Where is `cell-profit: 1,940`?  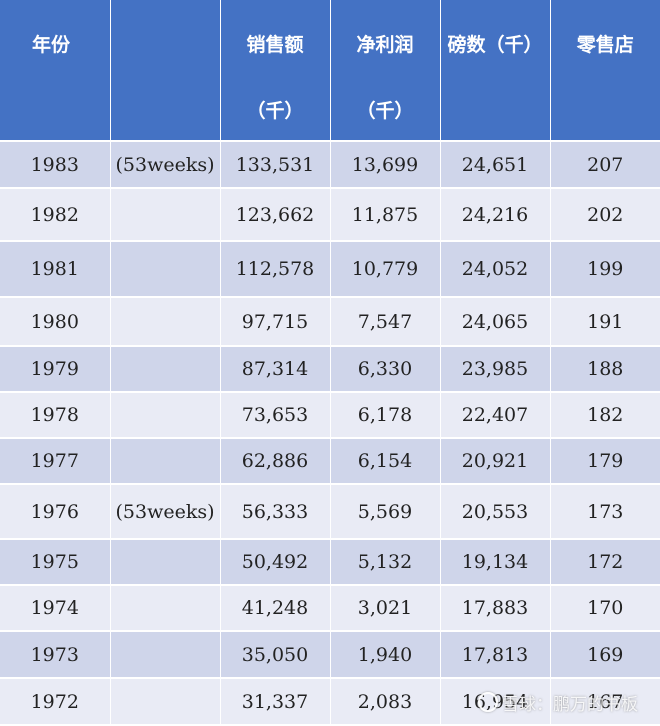 cell-profit: 1,940 is located at coordinates (385, 654).